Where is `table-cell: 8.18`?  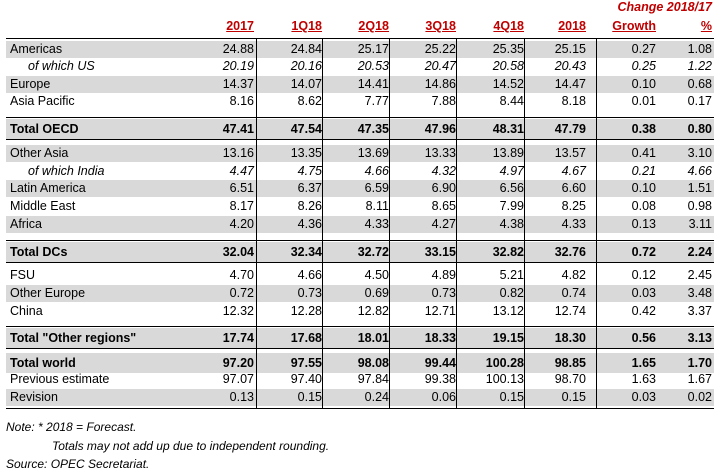
table-cell: 8.18 is located at coordinates (573, 101).